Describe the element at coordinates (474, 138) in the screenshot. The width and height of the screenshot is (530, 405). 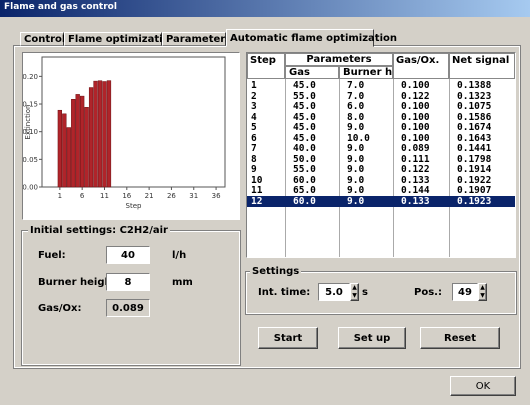
I see `table-cell: 0.1643` at that location.